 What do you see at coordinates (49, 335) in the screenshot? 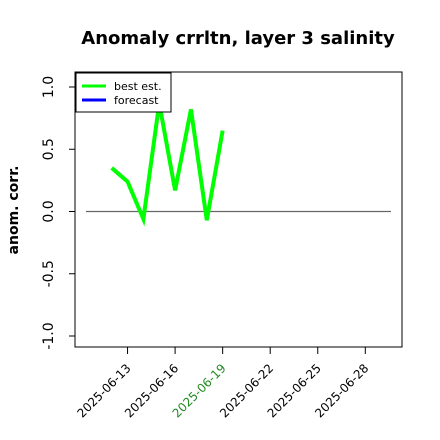
I see `y-tick-label: -1.0` at bounding box center [49, 335].